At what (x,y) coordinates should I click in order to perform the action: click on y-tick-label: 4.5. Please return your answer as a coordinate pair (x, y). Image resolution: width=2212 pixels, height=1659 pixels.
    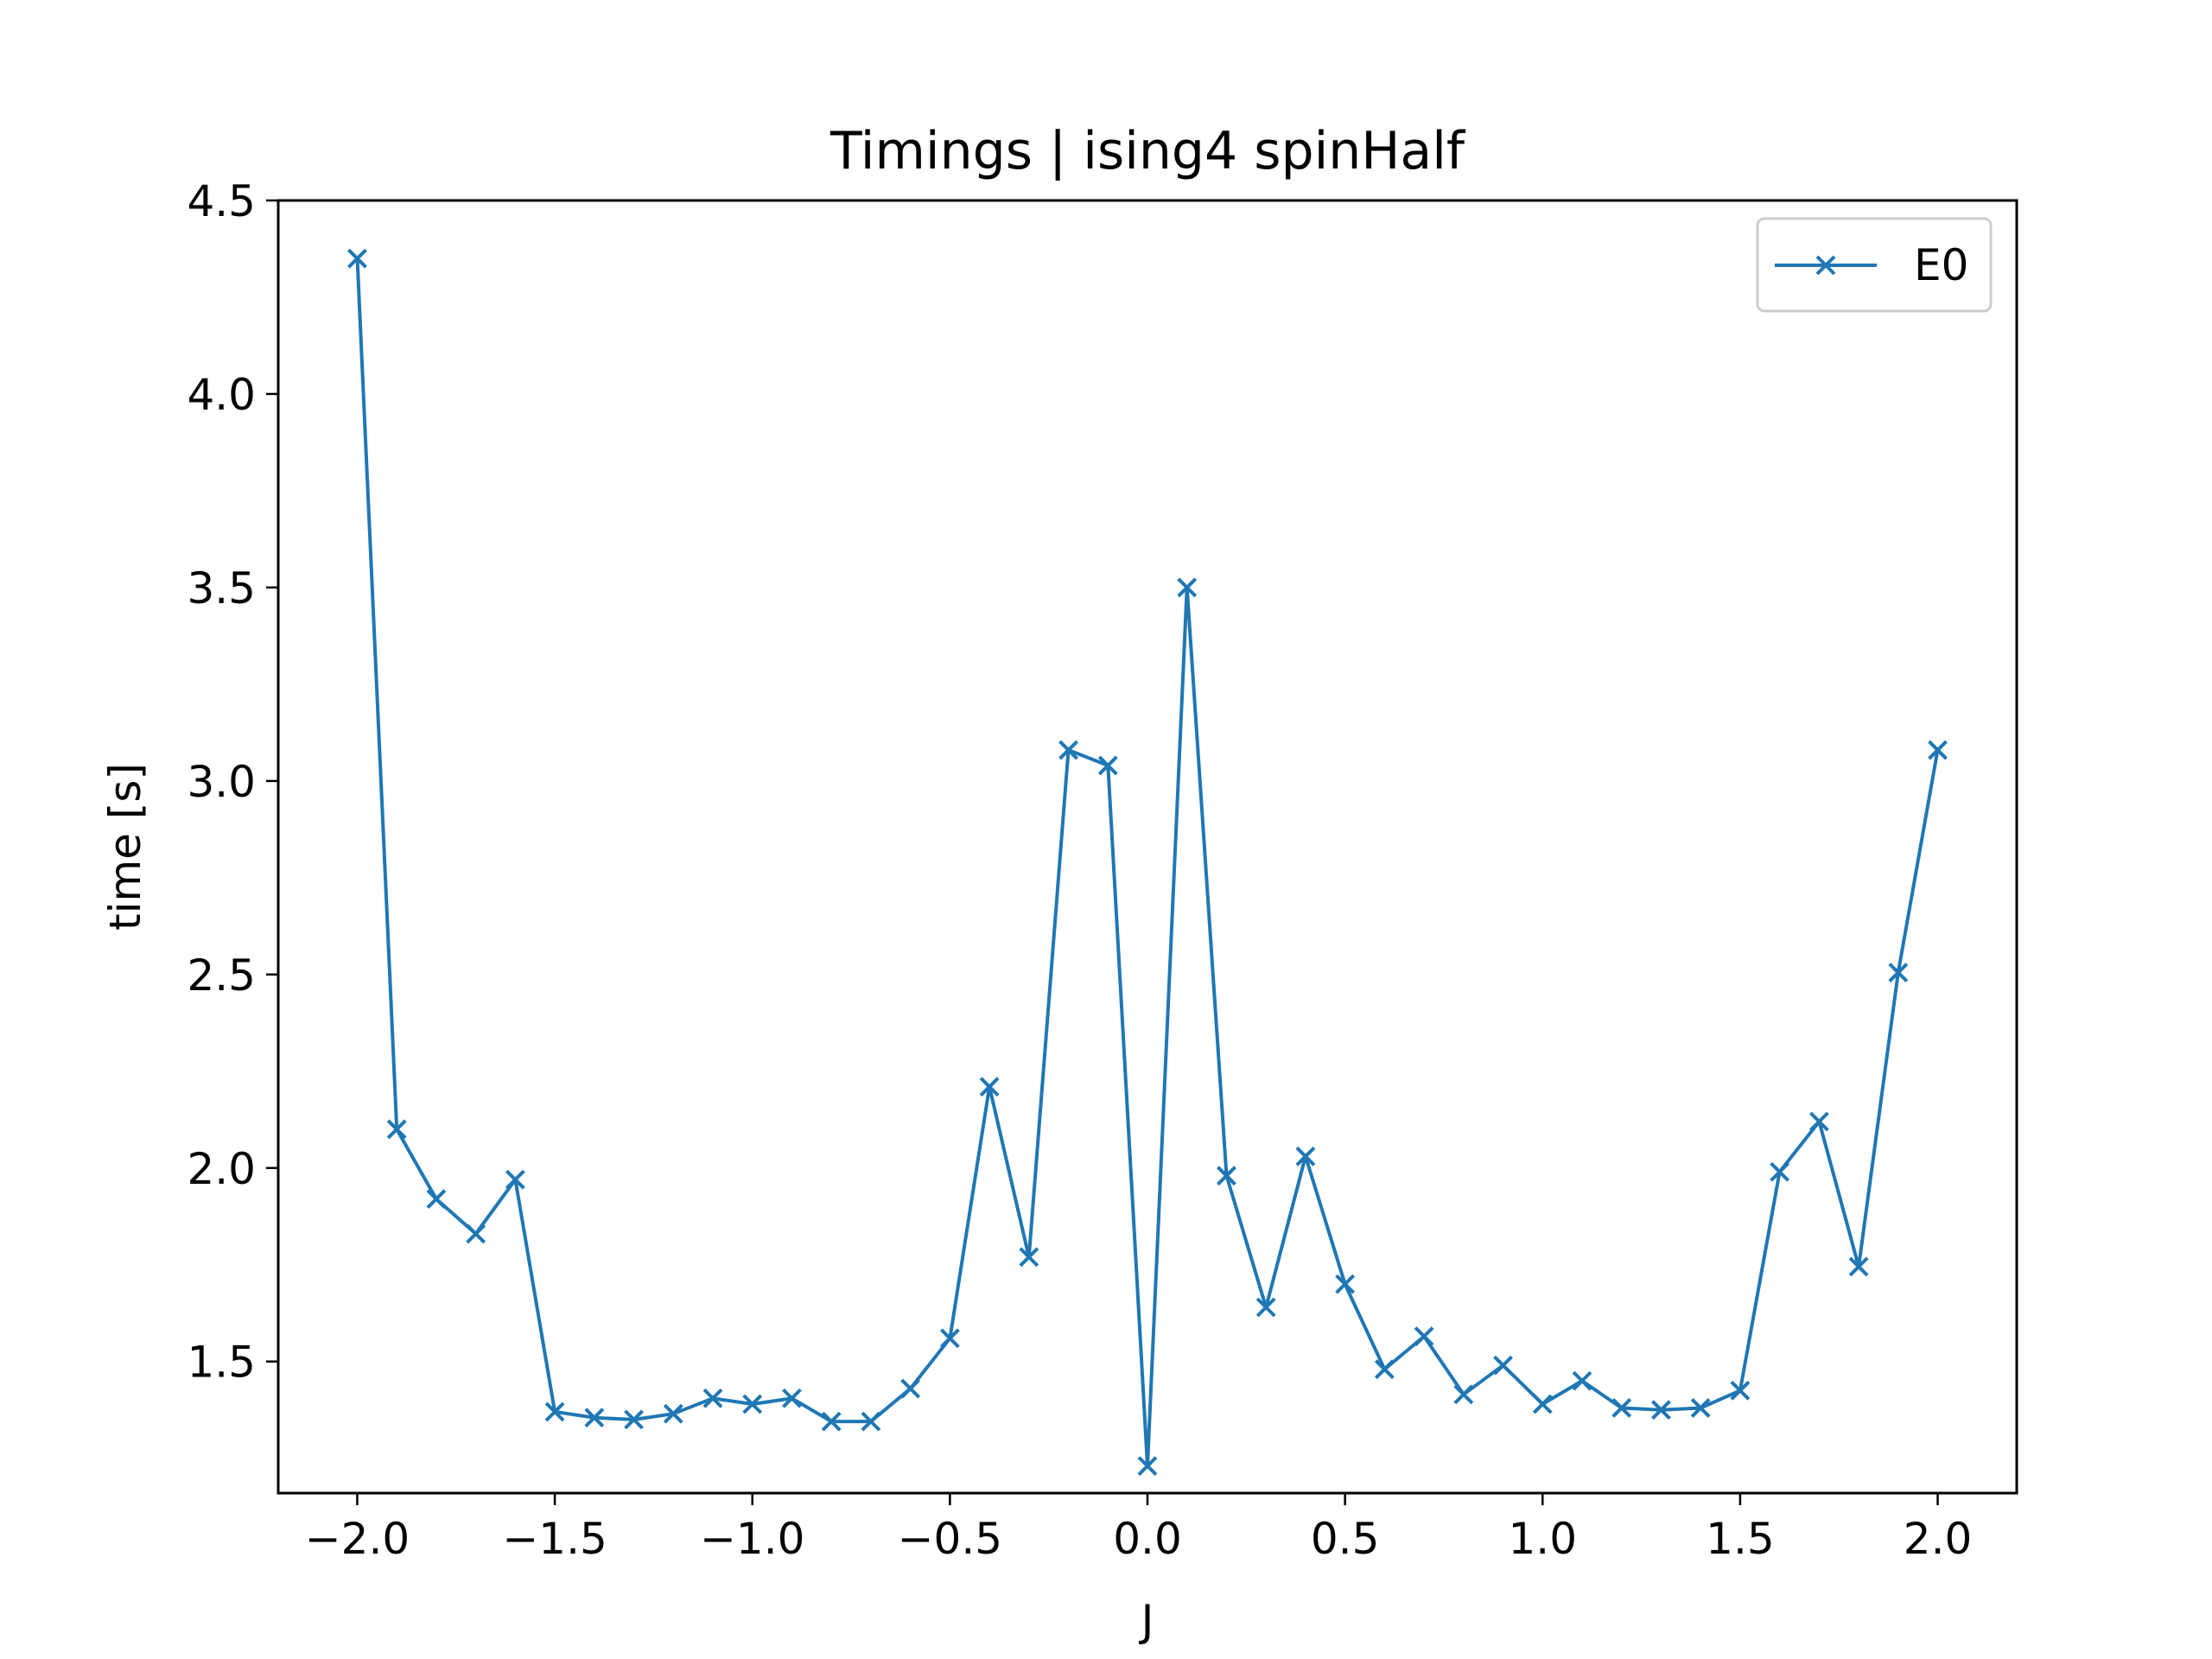
    Looking at the image, I should click on (221, 201).